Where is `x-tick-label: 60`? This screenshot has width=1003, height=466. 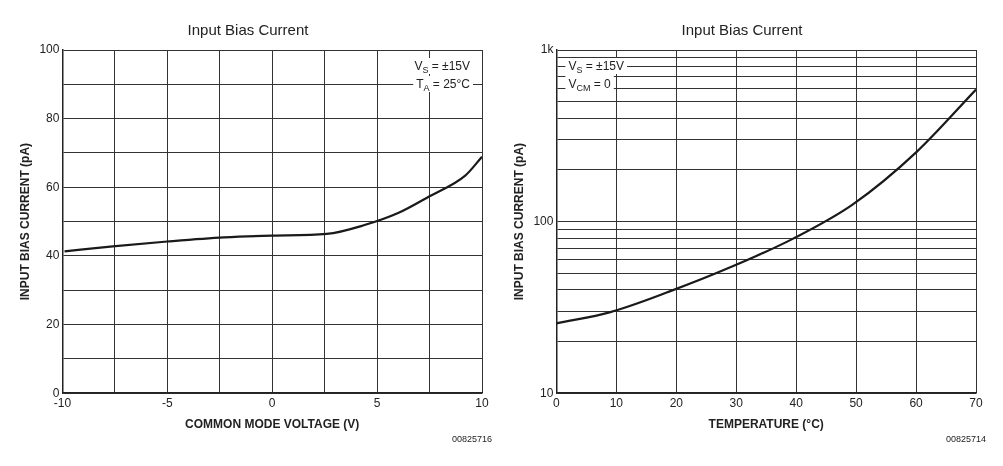 x-tick-label: 60 is located at coordinates (916, 402).